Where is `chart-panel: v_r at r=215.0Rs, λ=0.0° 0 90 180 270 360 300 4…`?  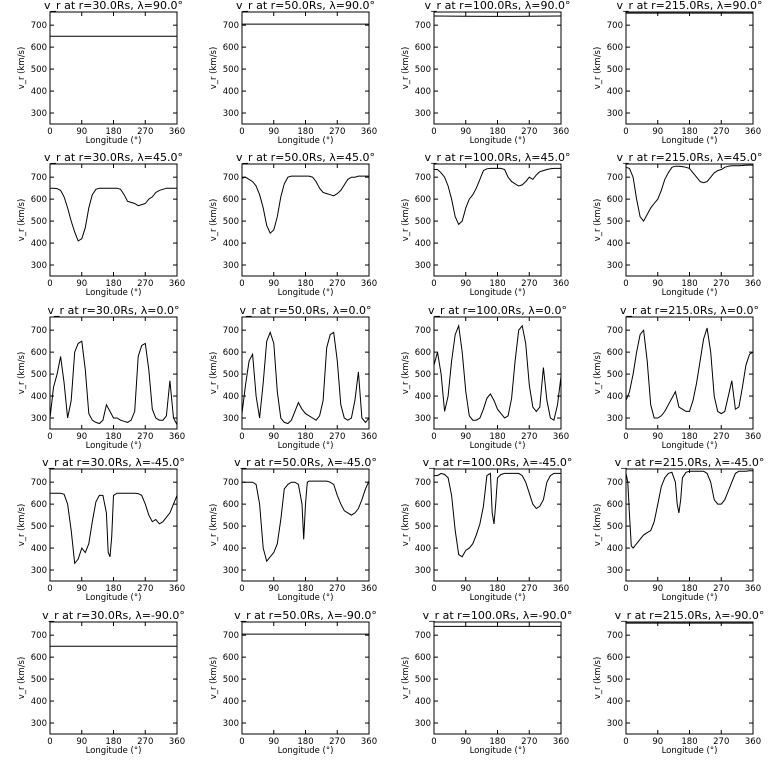
chart-panel: v_r at r=215.0Rs, λ=0.0° 0 90 180 270 360 300 4… is located at coordinates (677, 377).